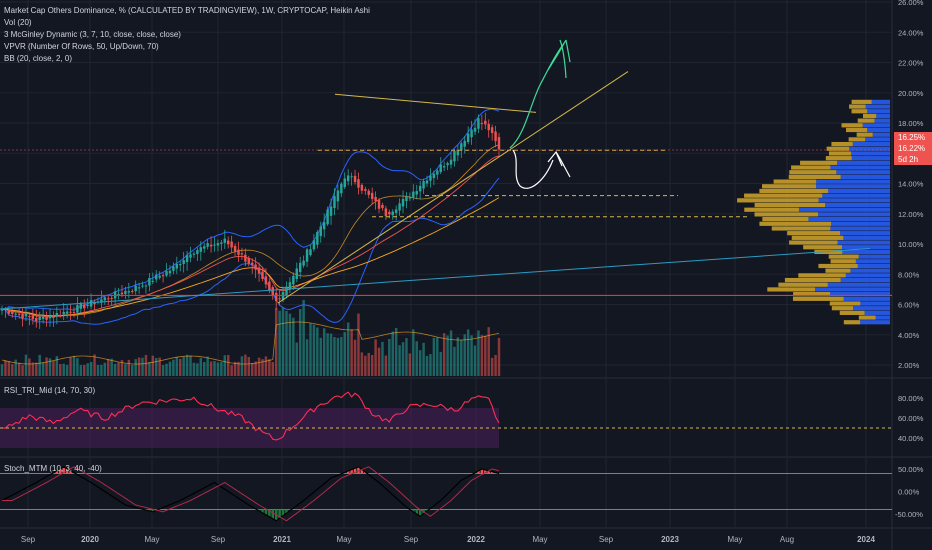 This screenshot has width=932, height=550. Describe the element at coordinates (913, 159) in the screenshot. I see `countdown-badge: 5d 2h` at that location.